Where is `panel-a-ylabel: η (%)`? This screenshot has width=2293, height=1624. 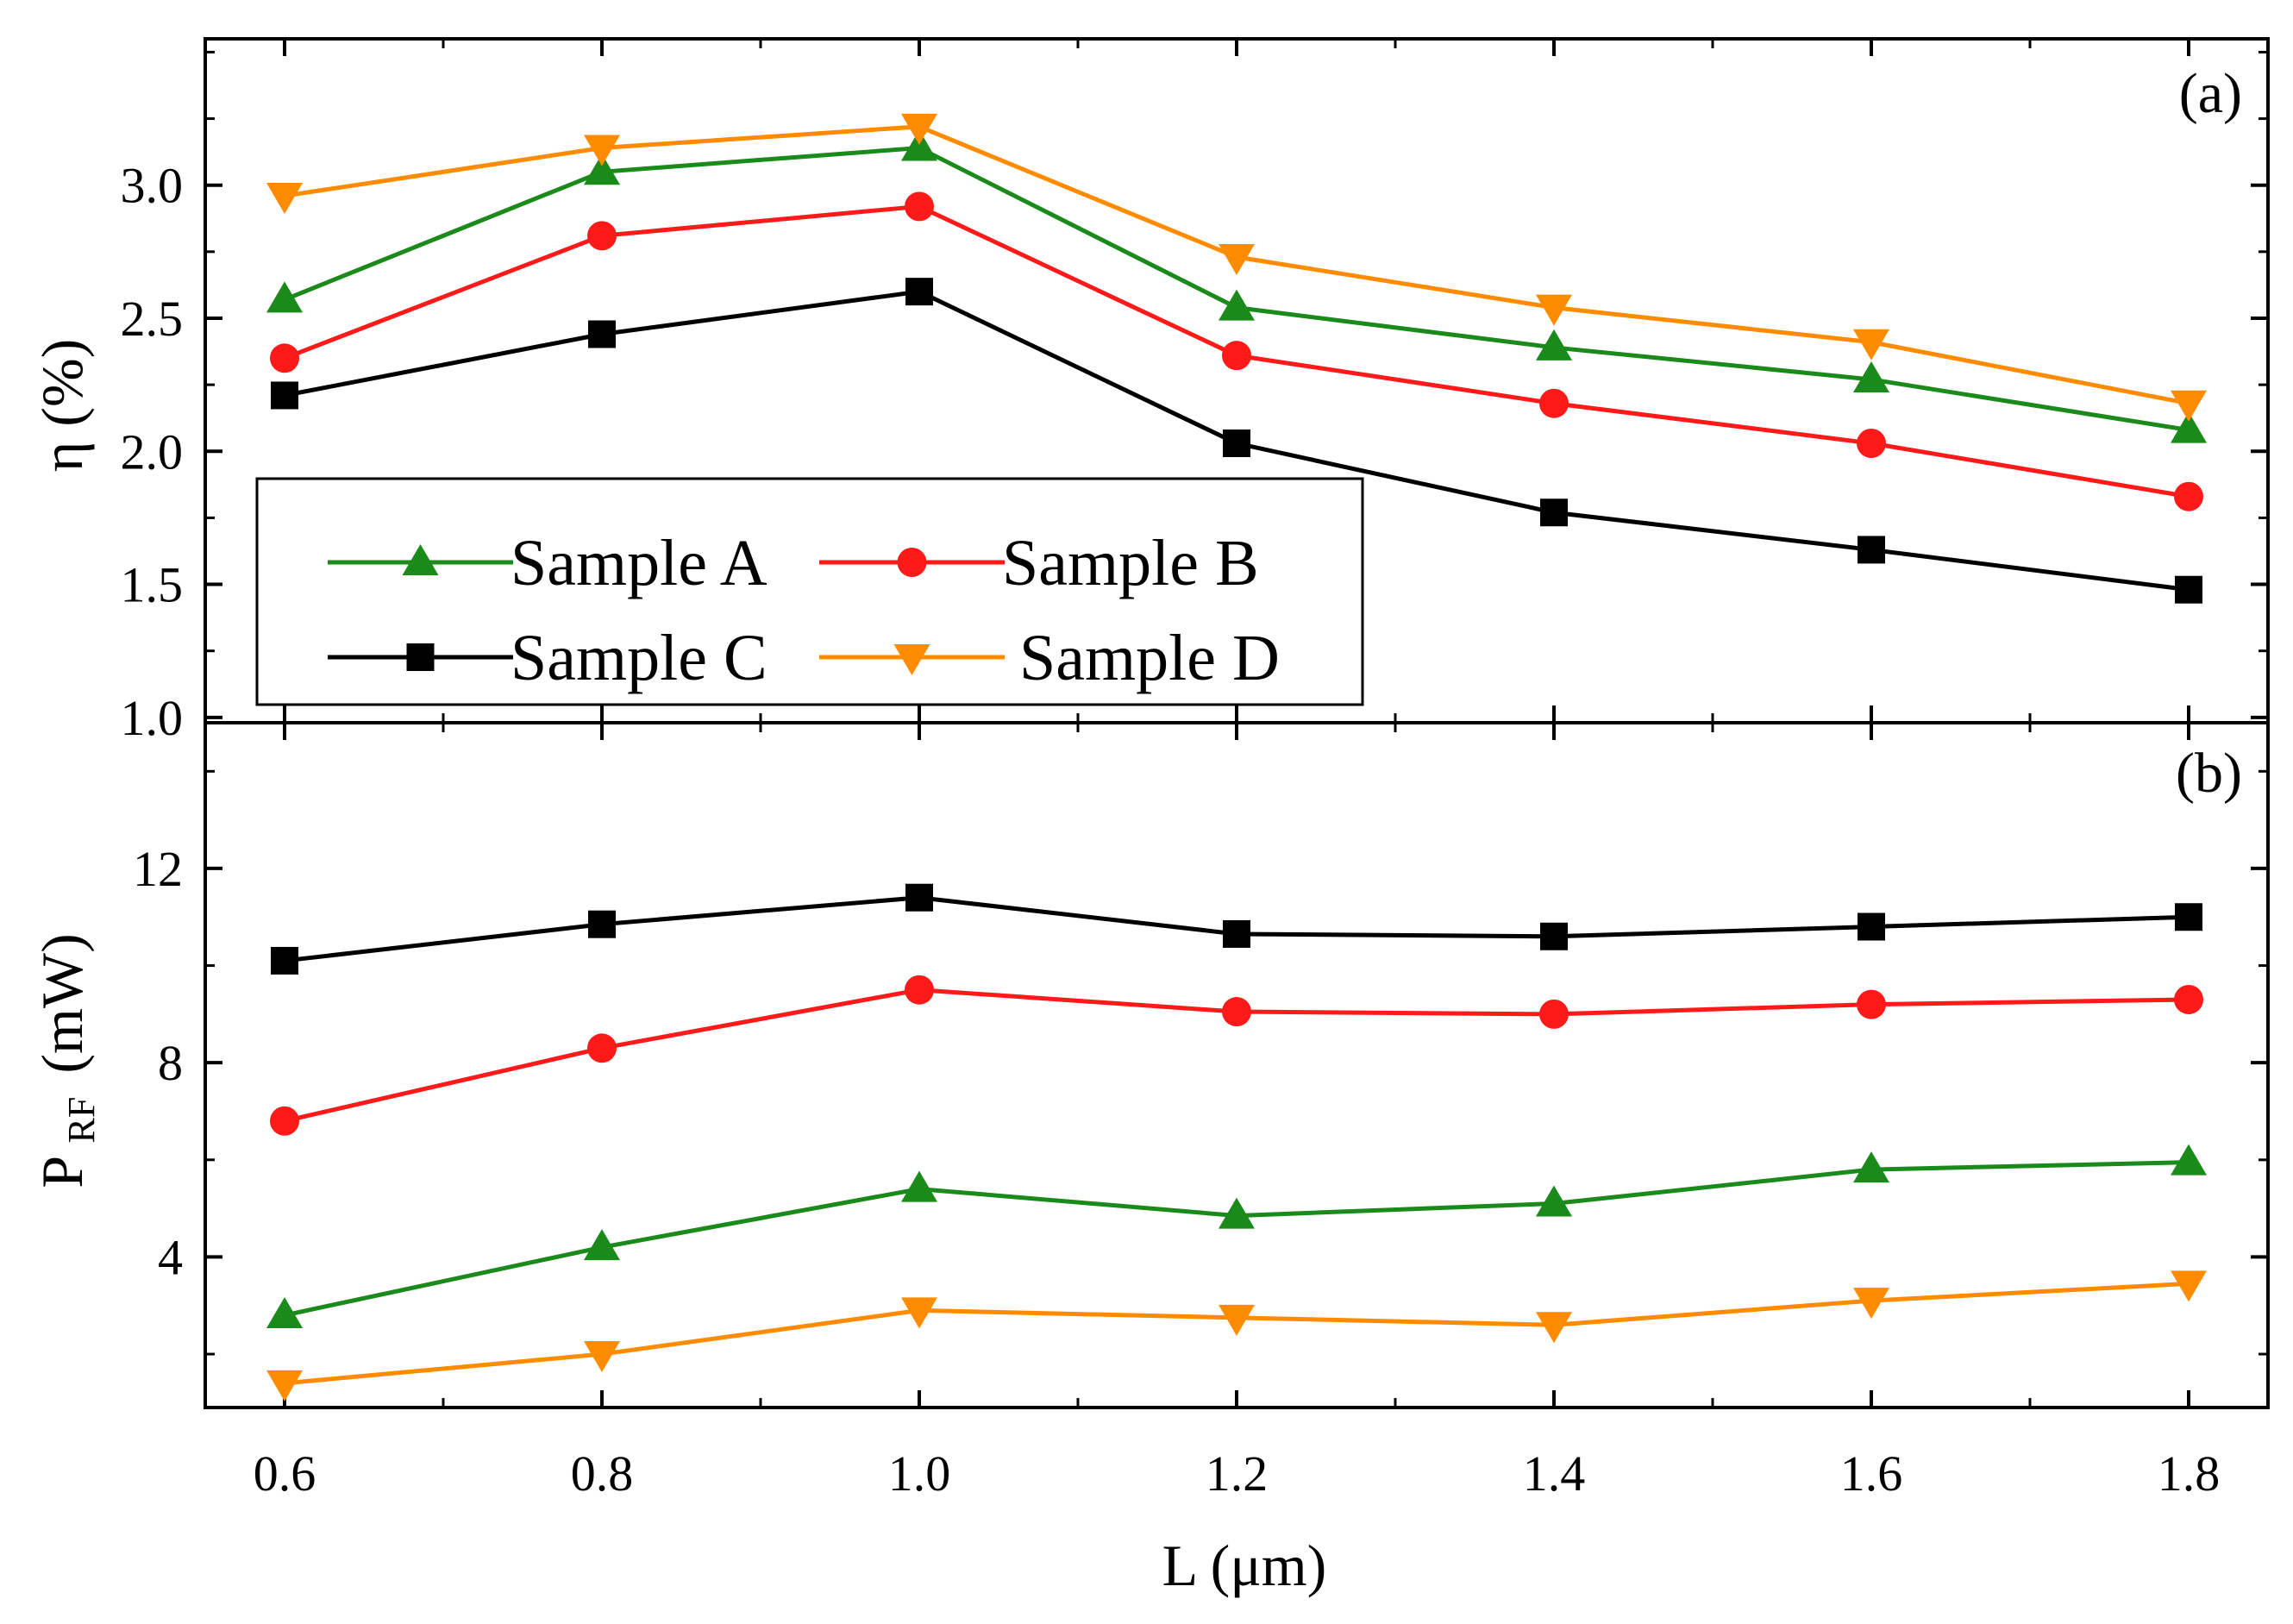 panel-a-ylabel: η (%) is located at coordinates (62, 406).